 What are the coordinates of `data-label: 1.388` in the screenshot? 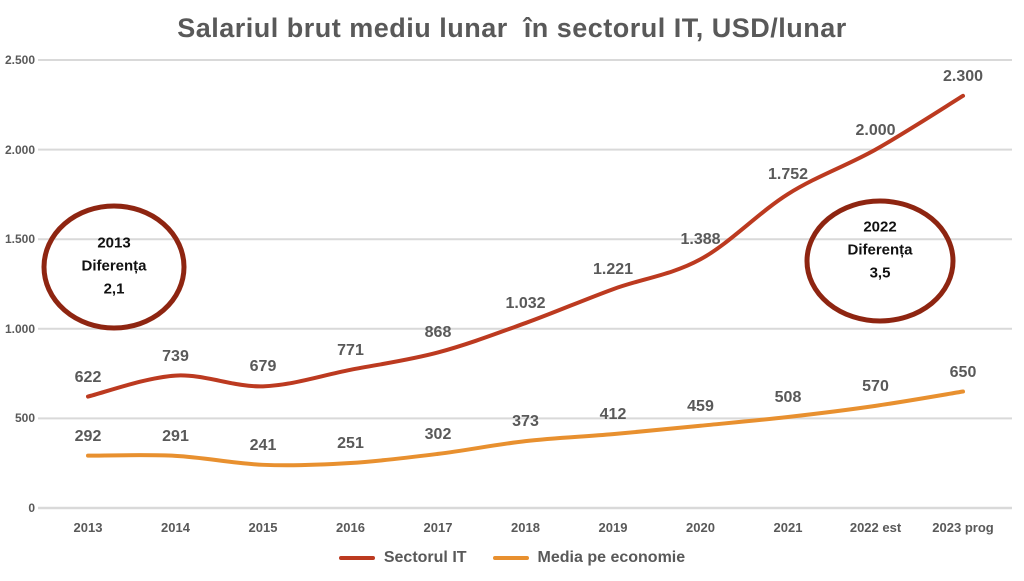 It's located at (700, 240).